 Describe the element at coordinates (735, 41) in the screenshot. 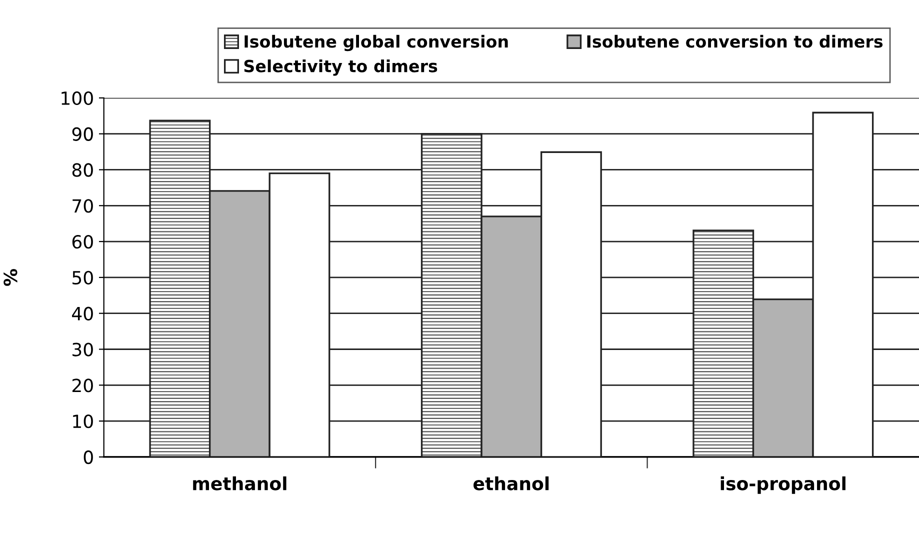

I see `legend-label: Isobutene conversion to dimers` at that location.